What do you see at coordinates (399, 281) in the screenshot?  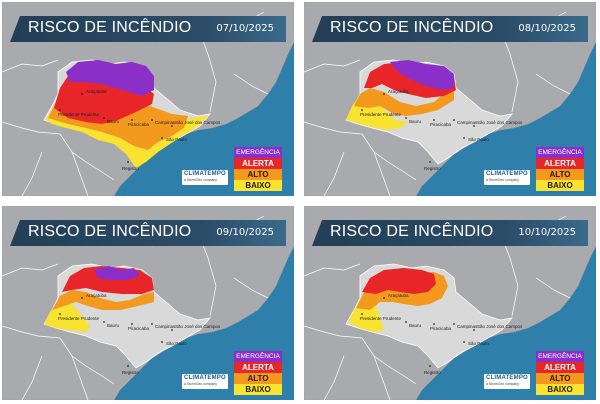 I see `risk-zone-alerta` at bounding box center [399, 281].